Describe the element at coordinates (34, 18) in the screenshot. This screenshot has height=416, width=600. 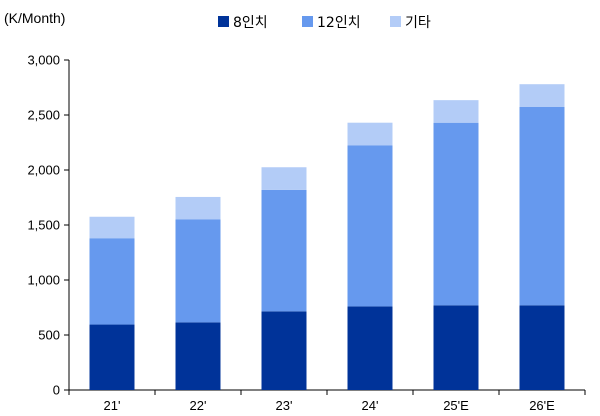
I see `y-axis-unit-label: (K/Month)` at that location.